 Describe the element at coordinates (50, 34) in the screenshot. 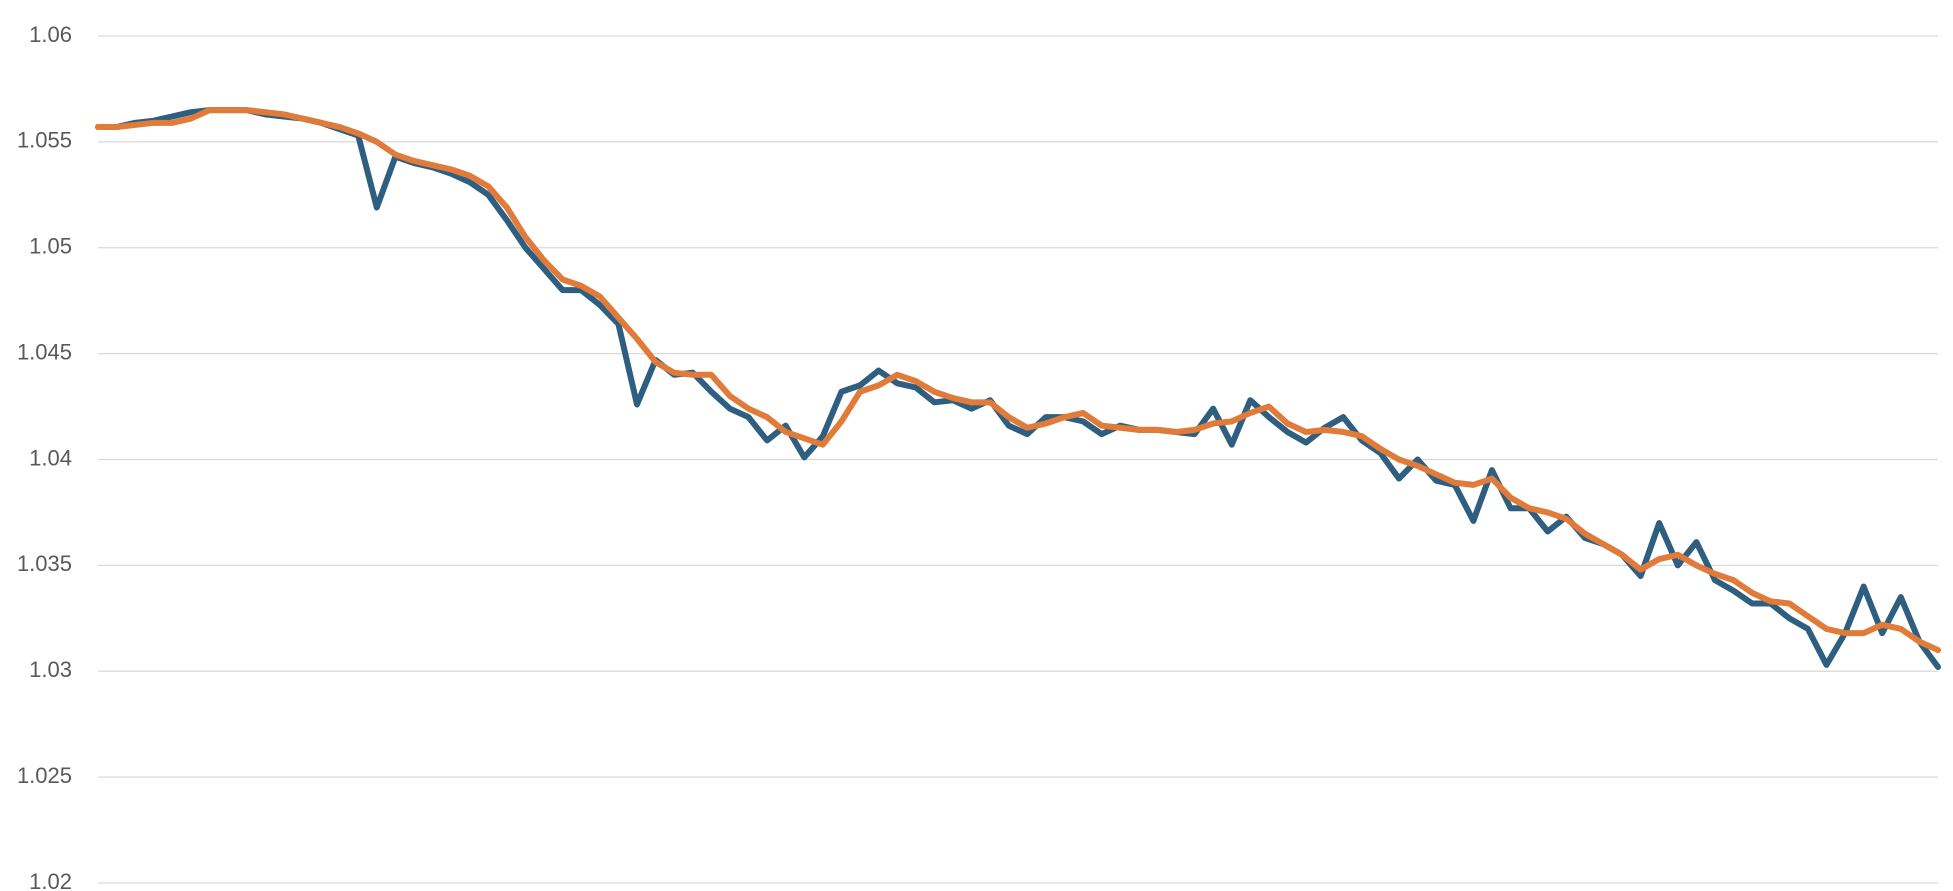

I see `y-tick-label: 1.06` at that location.